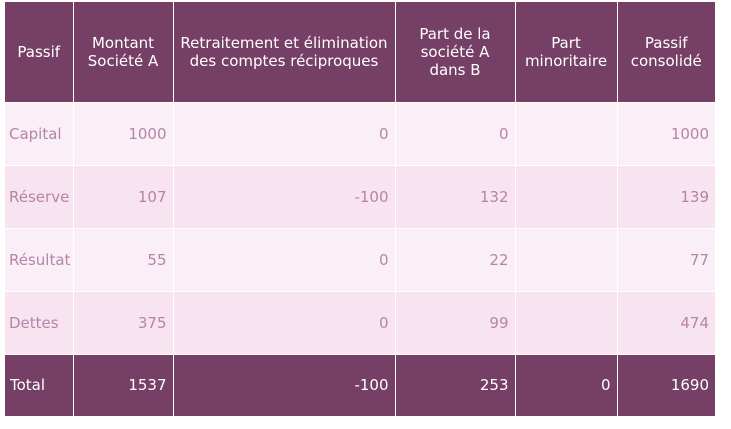  What do you see at coordinates (666, 134) in the screenshot?
I see `cell-consolide: 1000` at bounding box center [666, 134].